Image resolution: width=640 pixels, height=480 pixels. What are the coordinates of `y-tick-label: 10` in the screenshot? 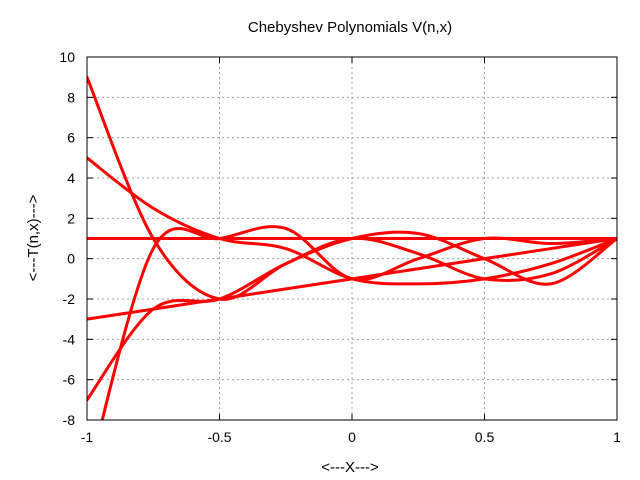 It's located at (67, 57).